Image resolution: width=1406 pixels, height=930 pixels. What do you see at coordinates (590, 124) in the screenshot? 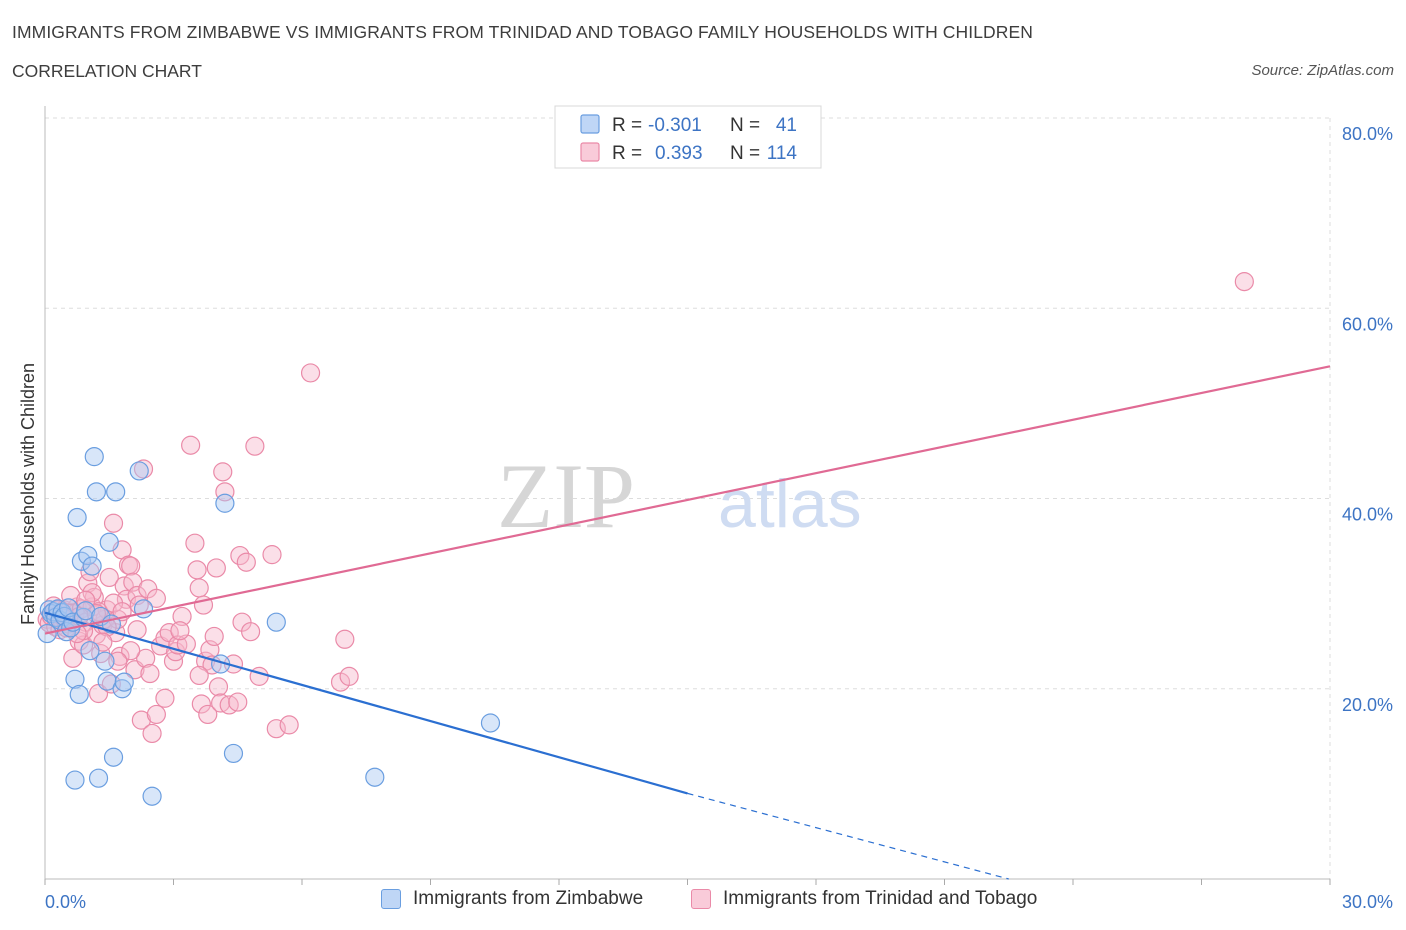
I see `stats-swatch-zimbabwe` at bounding box center [590, 124].